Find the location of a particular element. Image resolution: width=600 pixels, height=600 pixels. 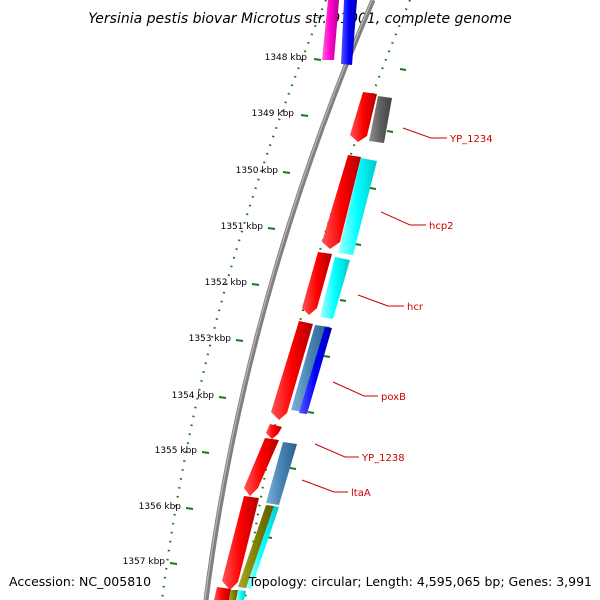

gene-label-hcp2: hcp2 is located at coordinates (441, 226).